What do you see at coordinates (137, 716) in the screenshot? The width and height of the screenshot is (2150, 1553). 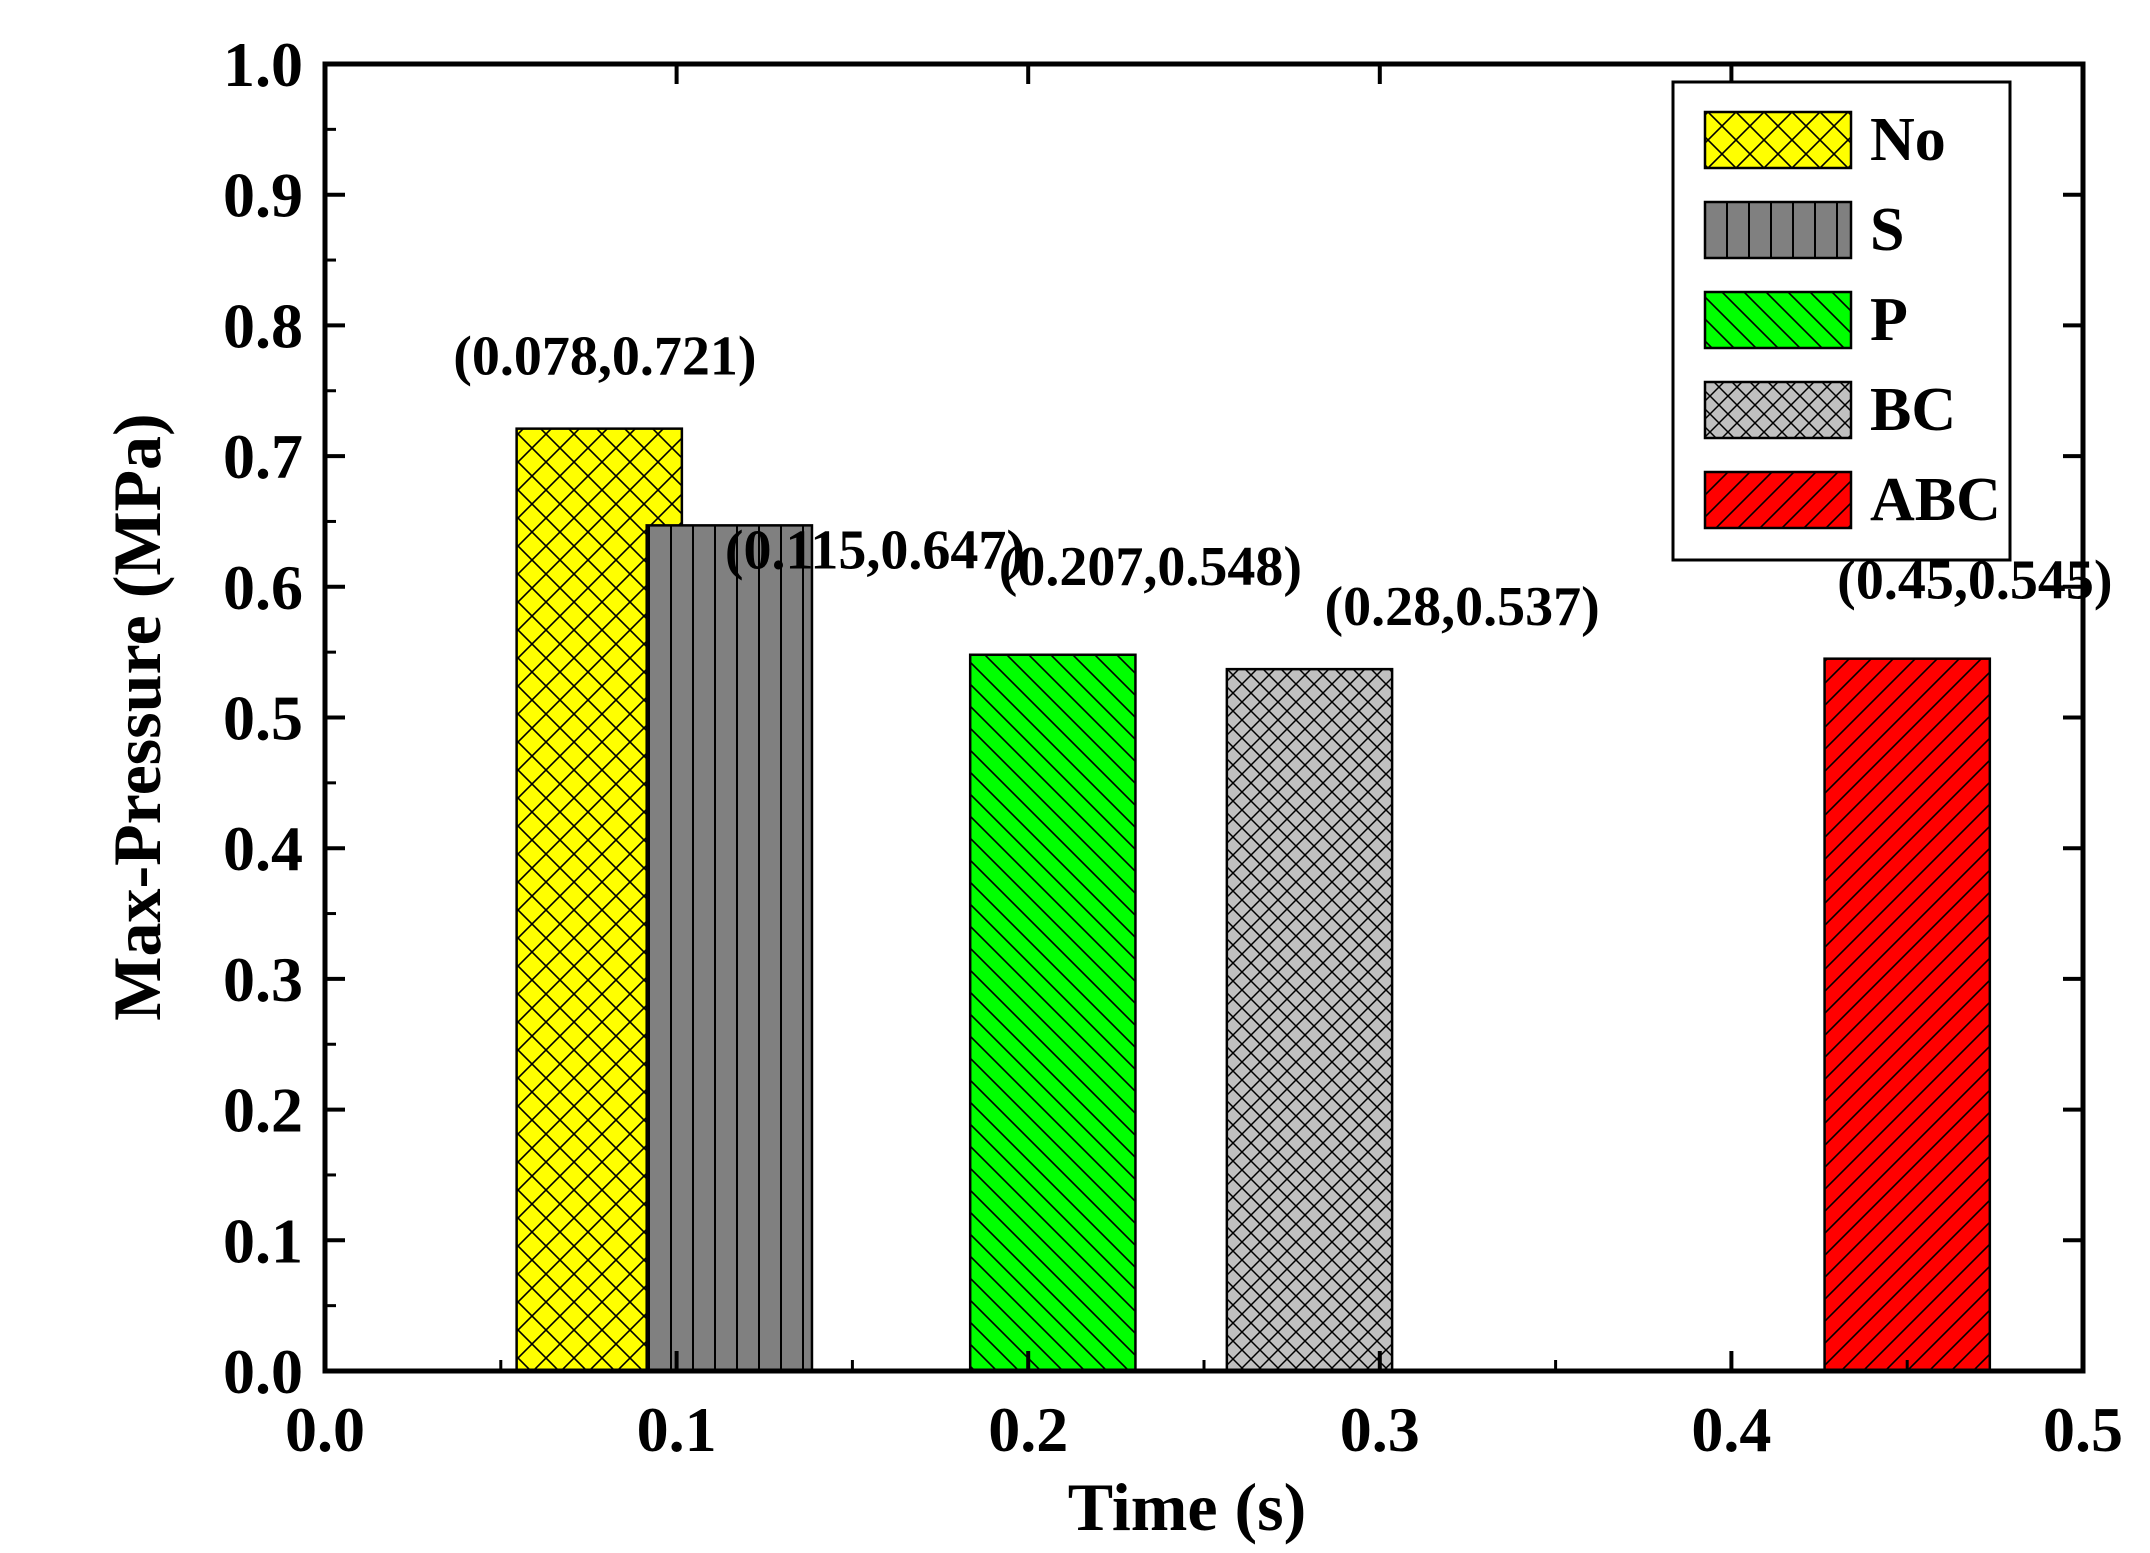 I see `y-axis-label: Max-Pressure (MPa)` at bounding box center [137, 716].